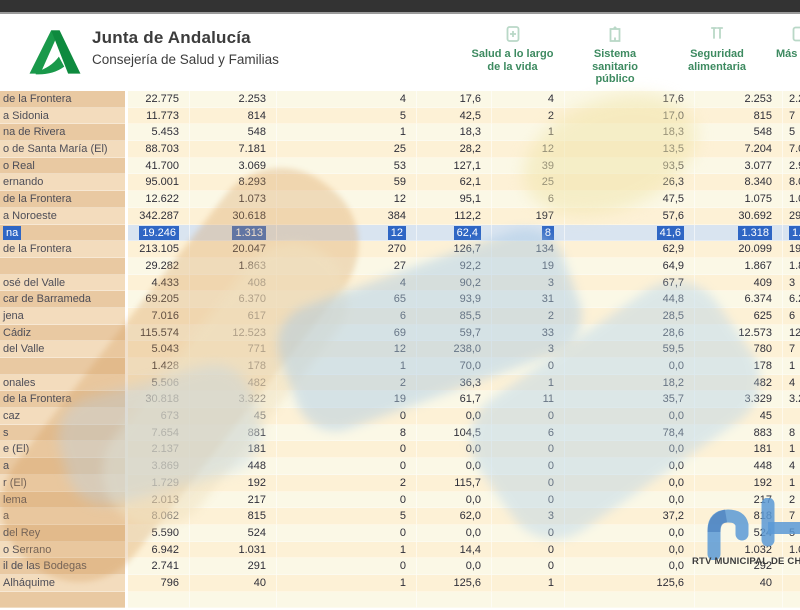  I want to click on nav-item-mas: Más, so click(788, 42).